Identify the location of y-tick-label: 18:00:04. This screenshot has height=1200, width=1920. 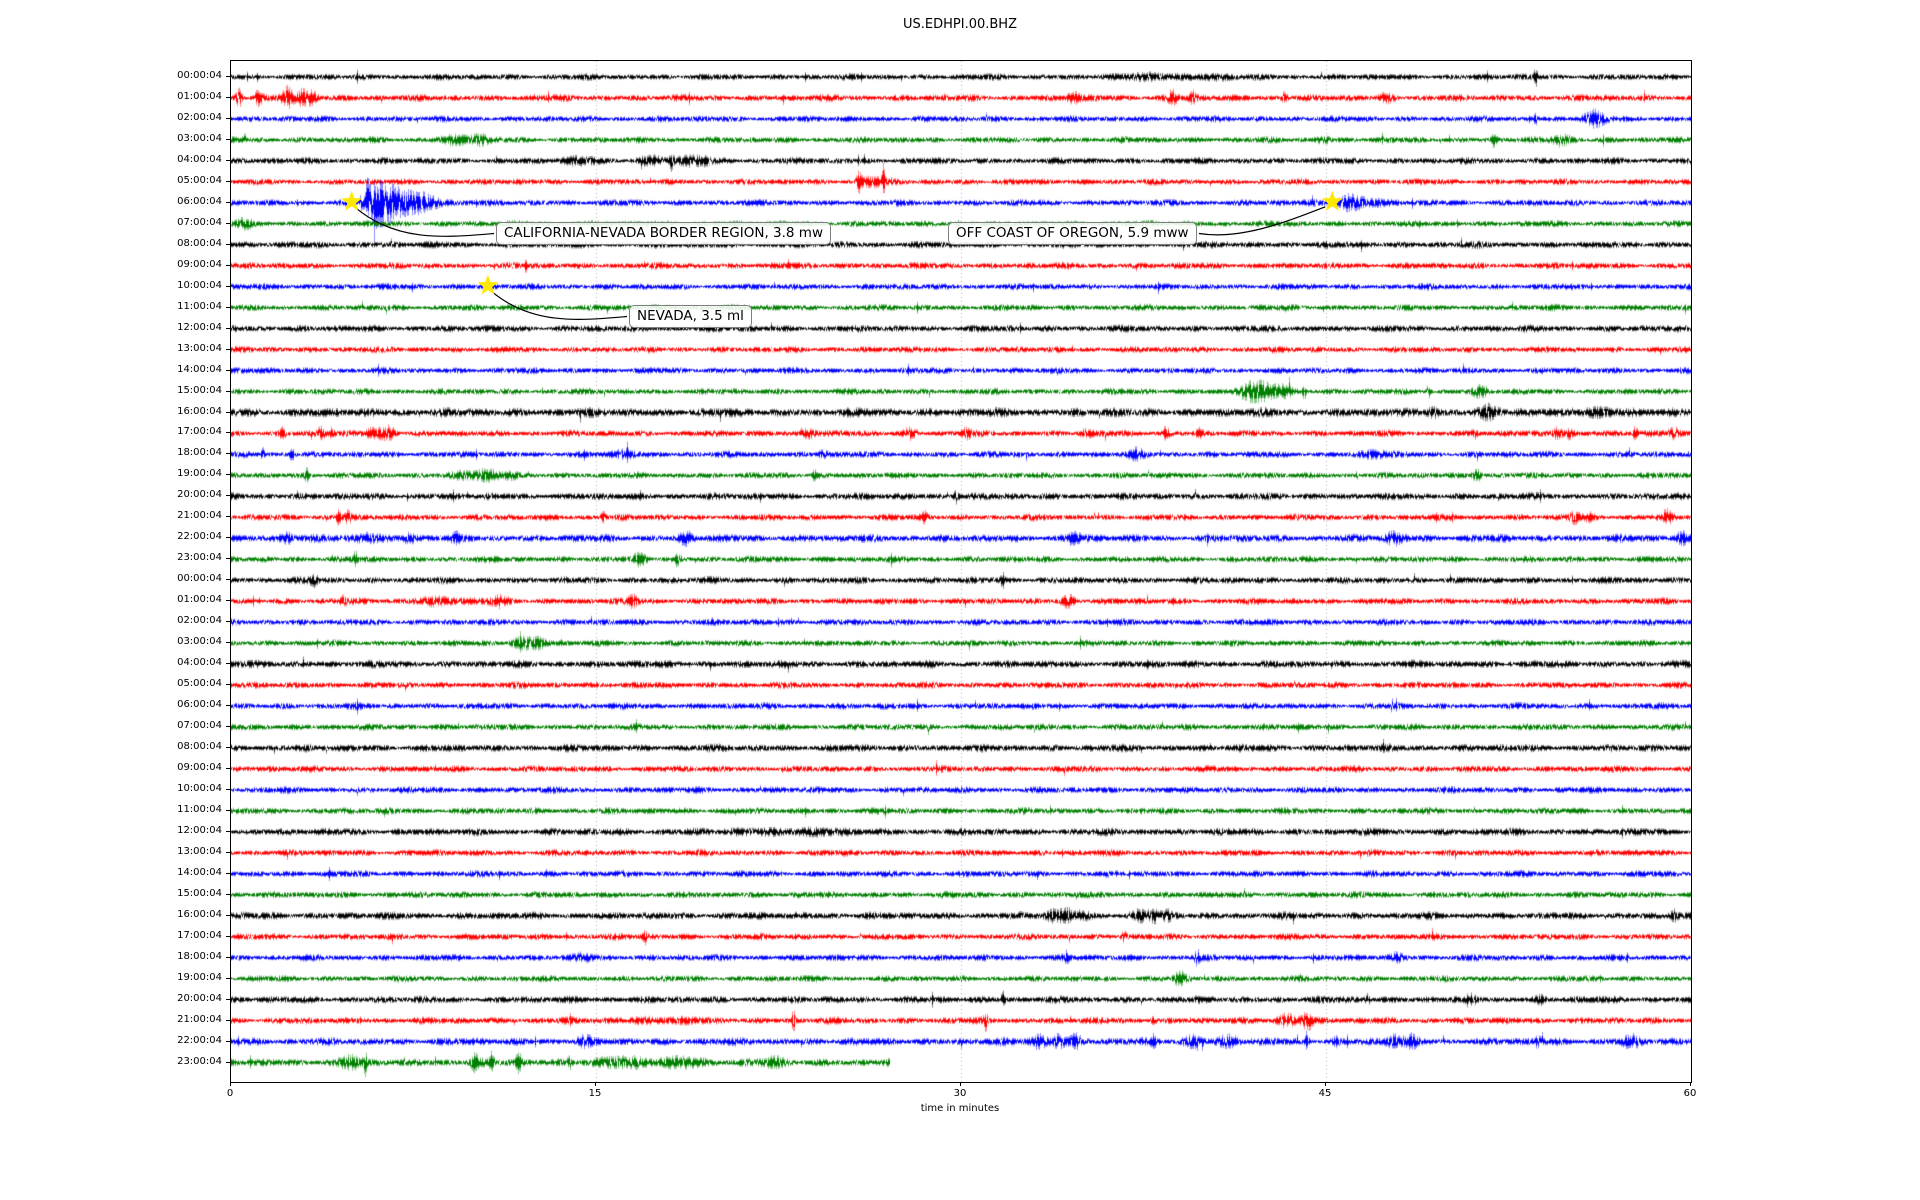
(199, 453).